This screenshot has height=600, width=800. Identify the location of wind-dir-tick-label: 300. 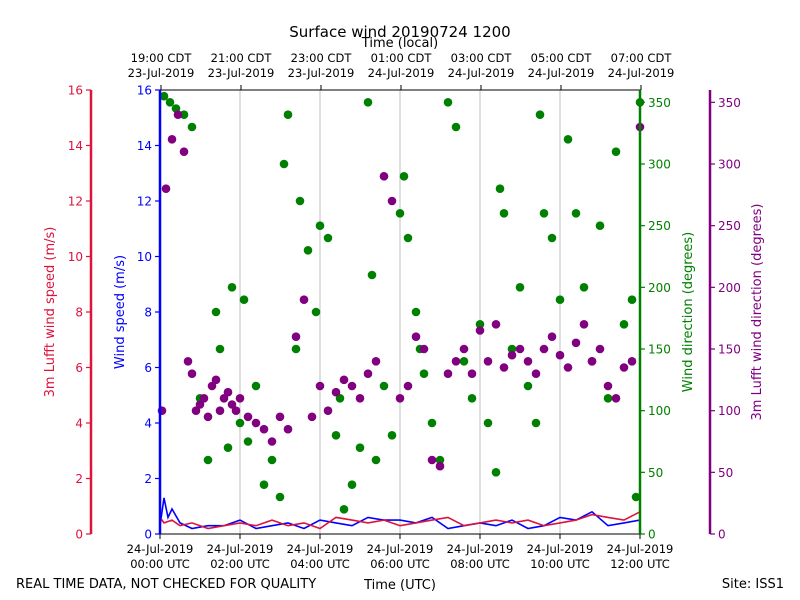
(659, 165).